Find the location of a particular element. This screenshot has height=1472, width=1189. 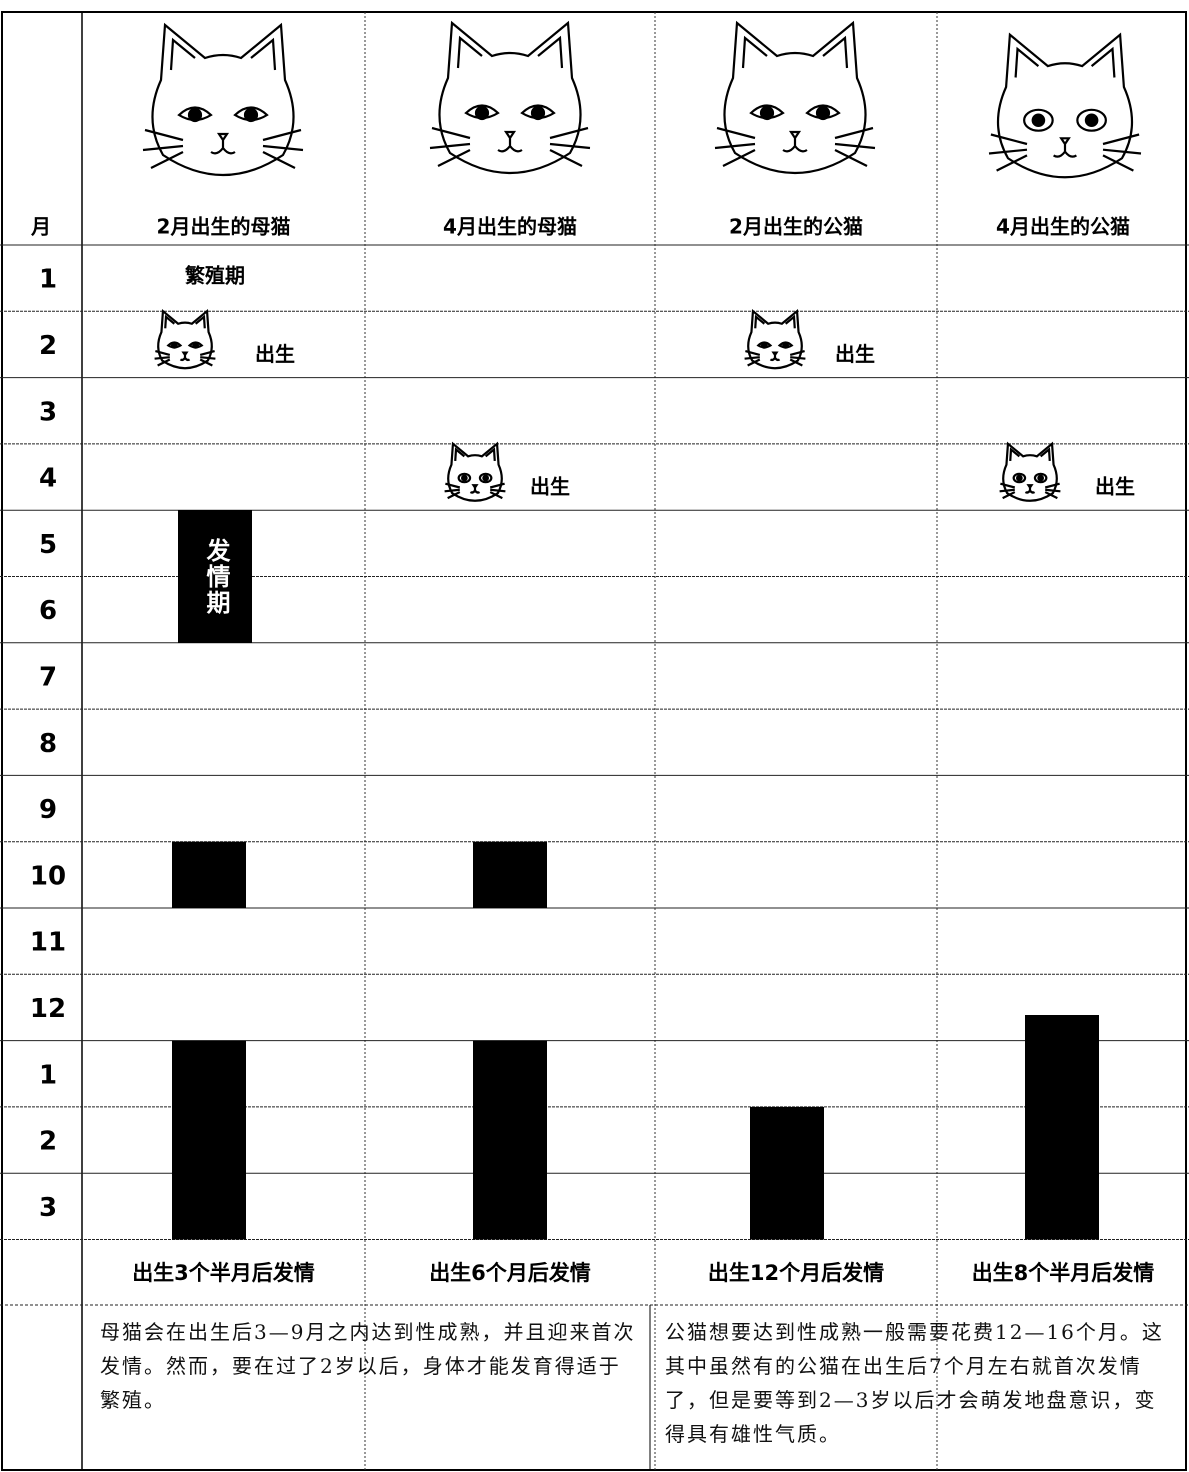

summary: 出生3个半月后发情 is located at coordinates (223, 1273).